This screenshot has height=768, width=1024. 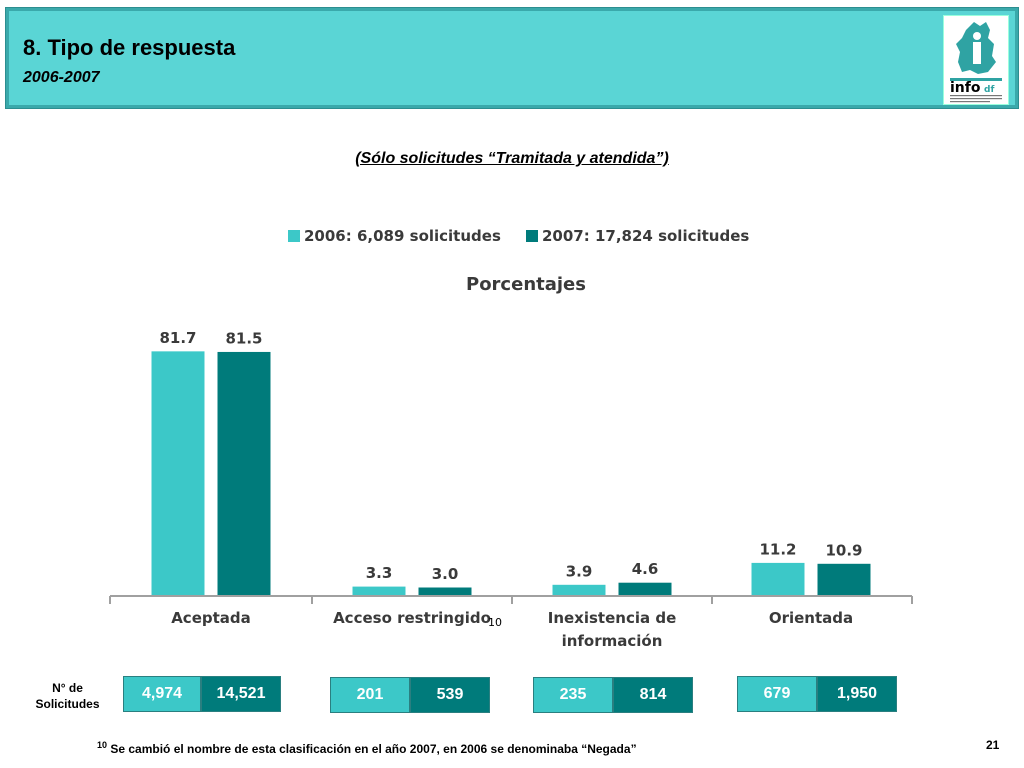 I want to click on count-aceptada-2006: 4,974, so click(x=162, y=694).